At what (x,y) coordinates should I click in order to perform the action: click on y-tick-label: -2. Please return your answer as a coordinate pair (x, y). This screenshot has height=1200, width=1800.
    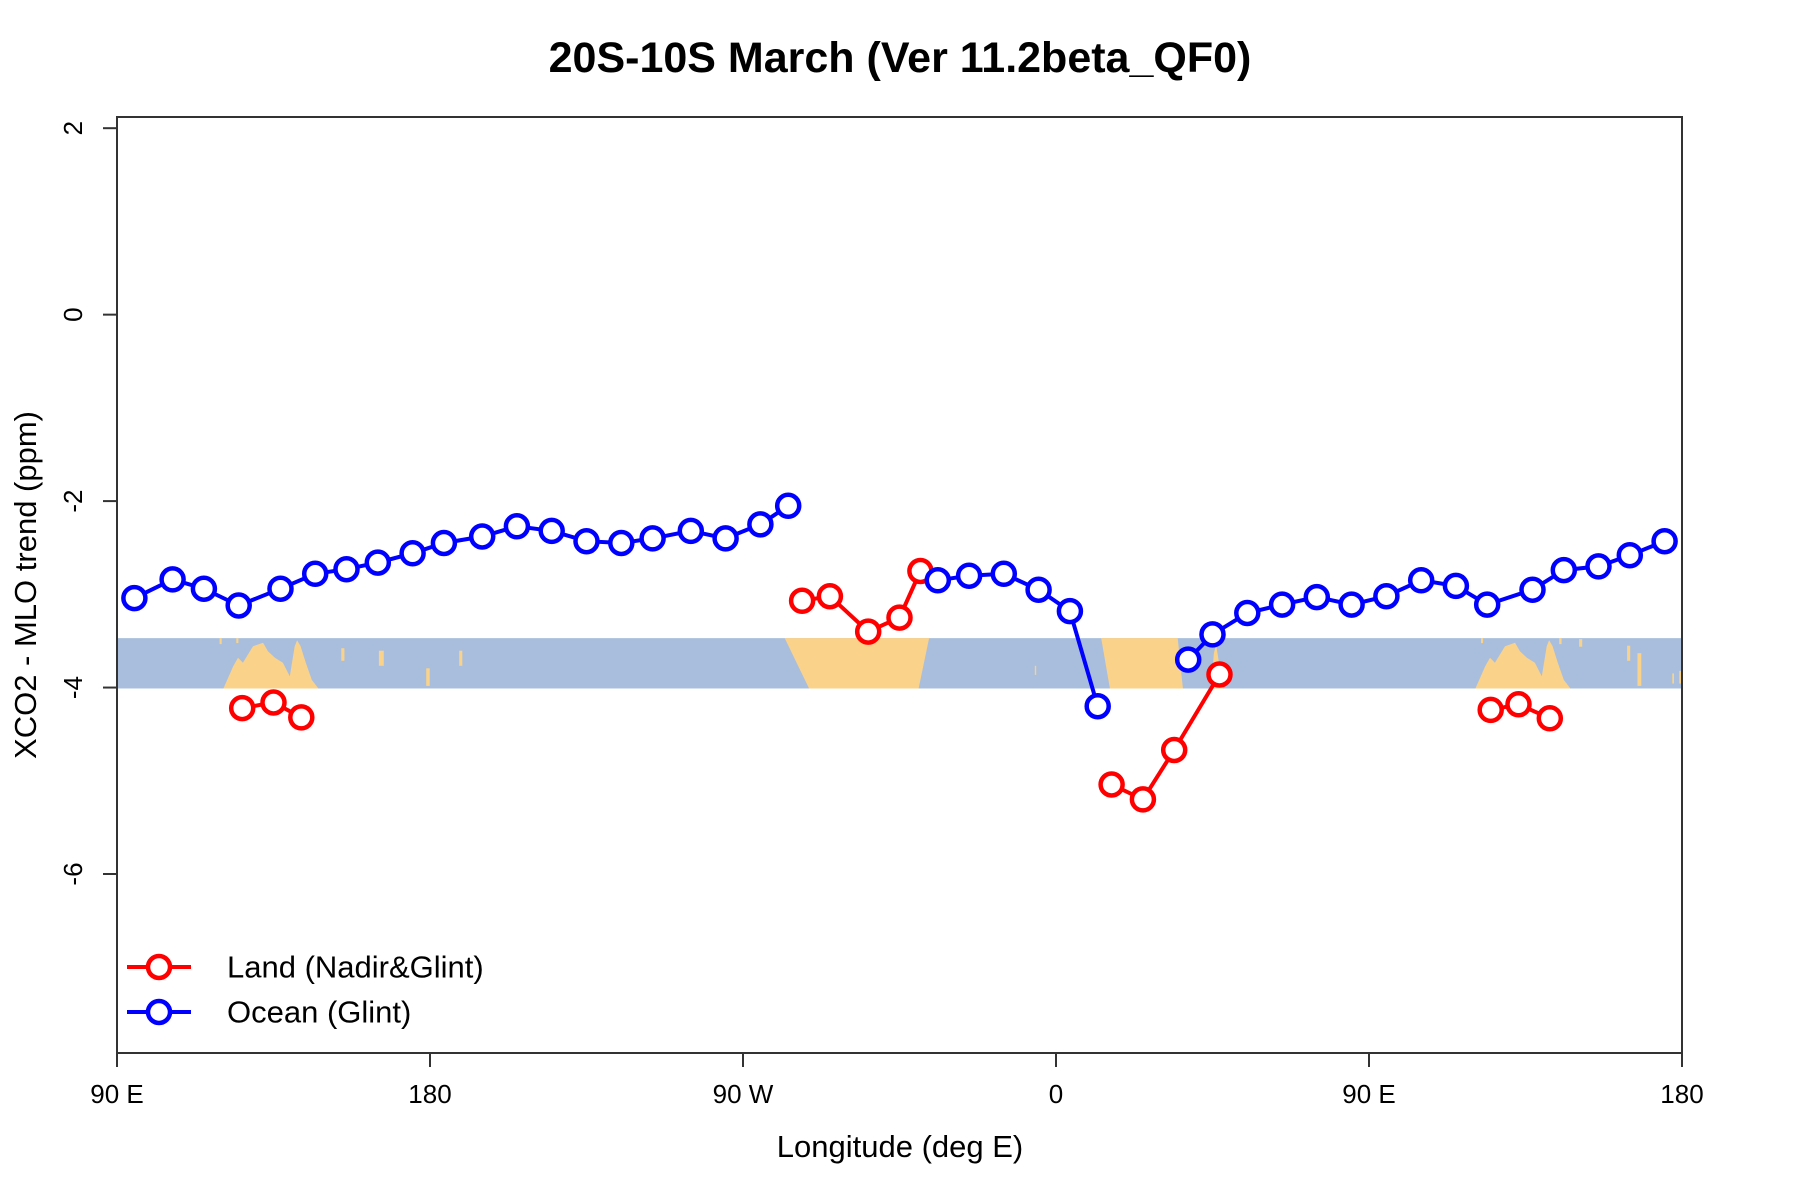
    Looking at the image, I should click on (73, 501).